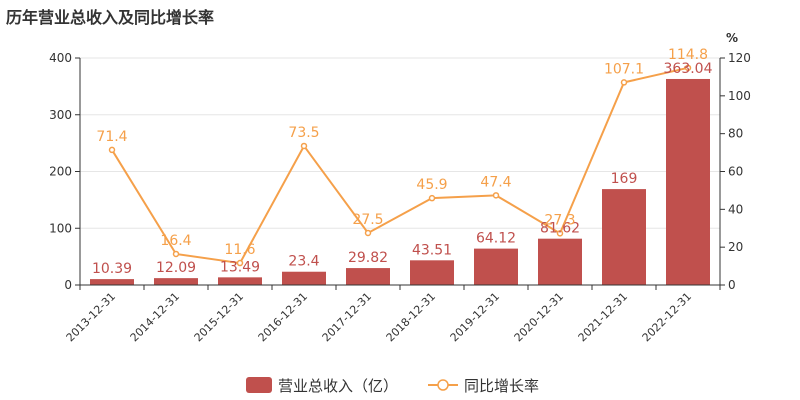 This screenshot has width=800, height=400. Describe the element at coordinates (91, 317) in the screenshot. I see `x-tick-label: 2013-12-31` at that location.